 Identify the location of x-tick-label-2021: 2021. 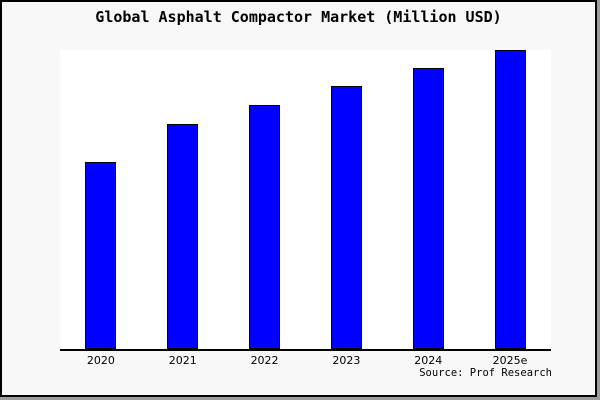
(182, 360).